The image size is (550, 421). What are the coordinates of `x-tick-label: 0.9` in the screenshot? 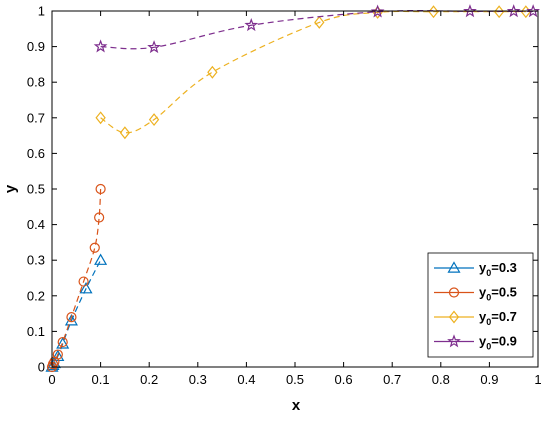 It's located at (489, 379).